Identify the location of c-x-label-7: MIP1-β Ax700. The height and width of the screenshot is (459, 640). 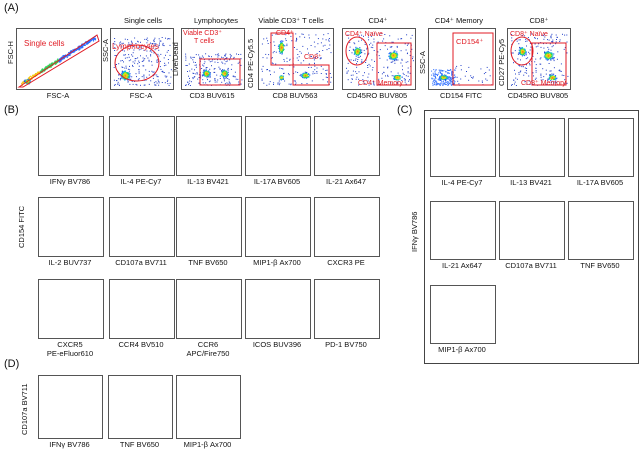
(462, 349).